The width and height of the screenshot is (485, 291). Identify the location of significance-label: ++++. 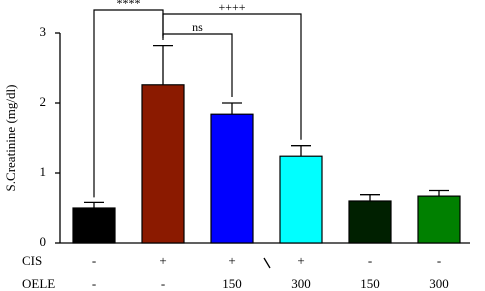
(231, 7).